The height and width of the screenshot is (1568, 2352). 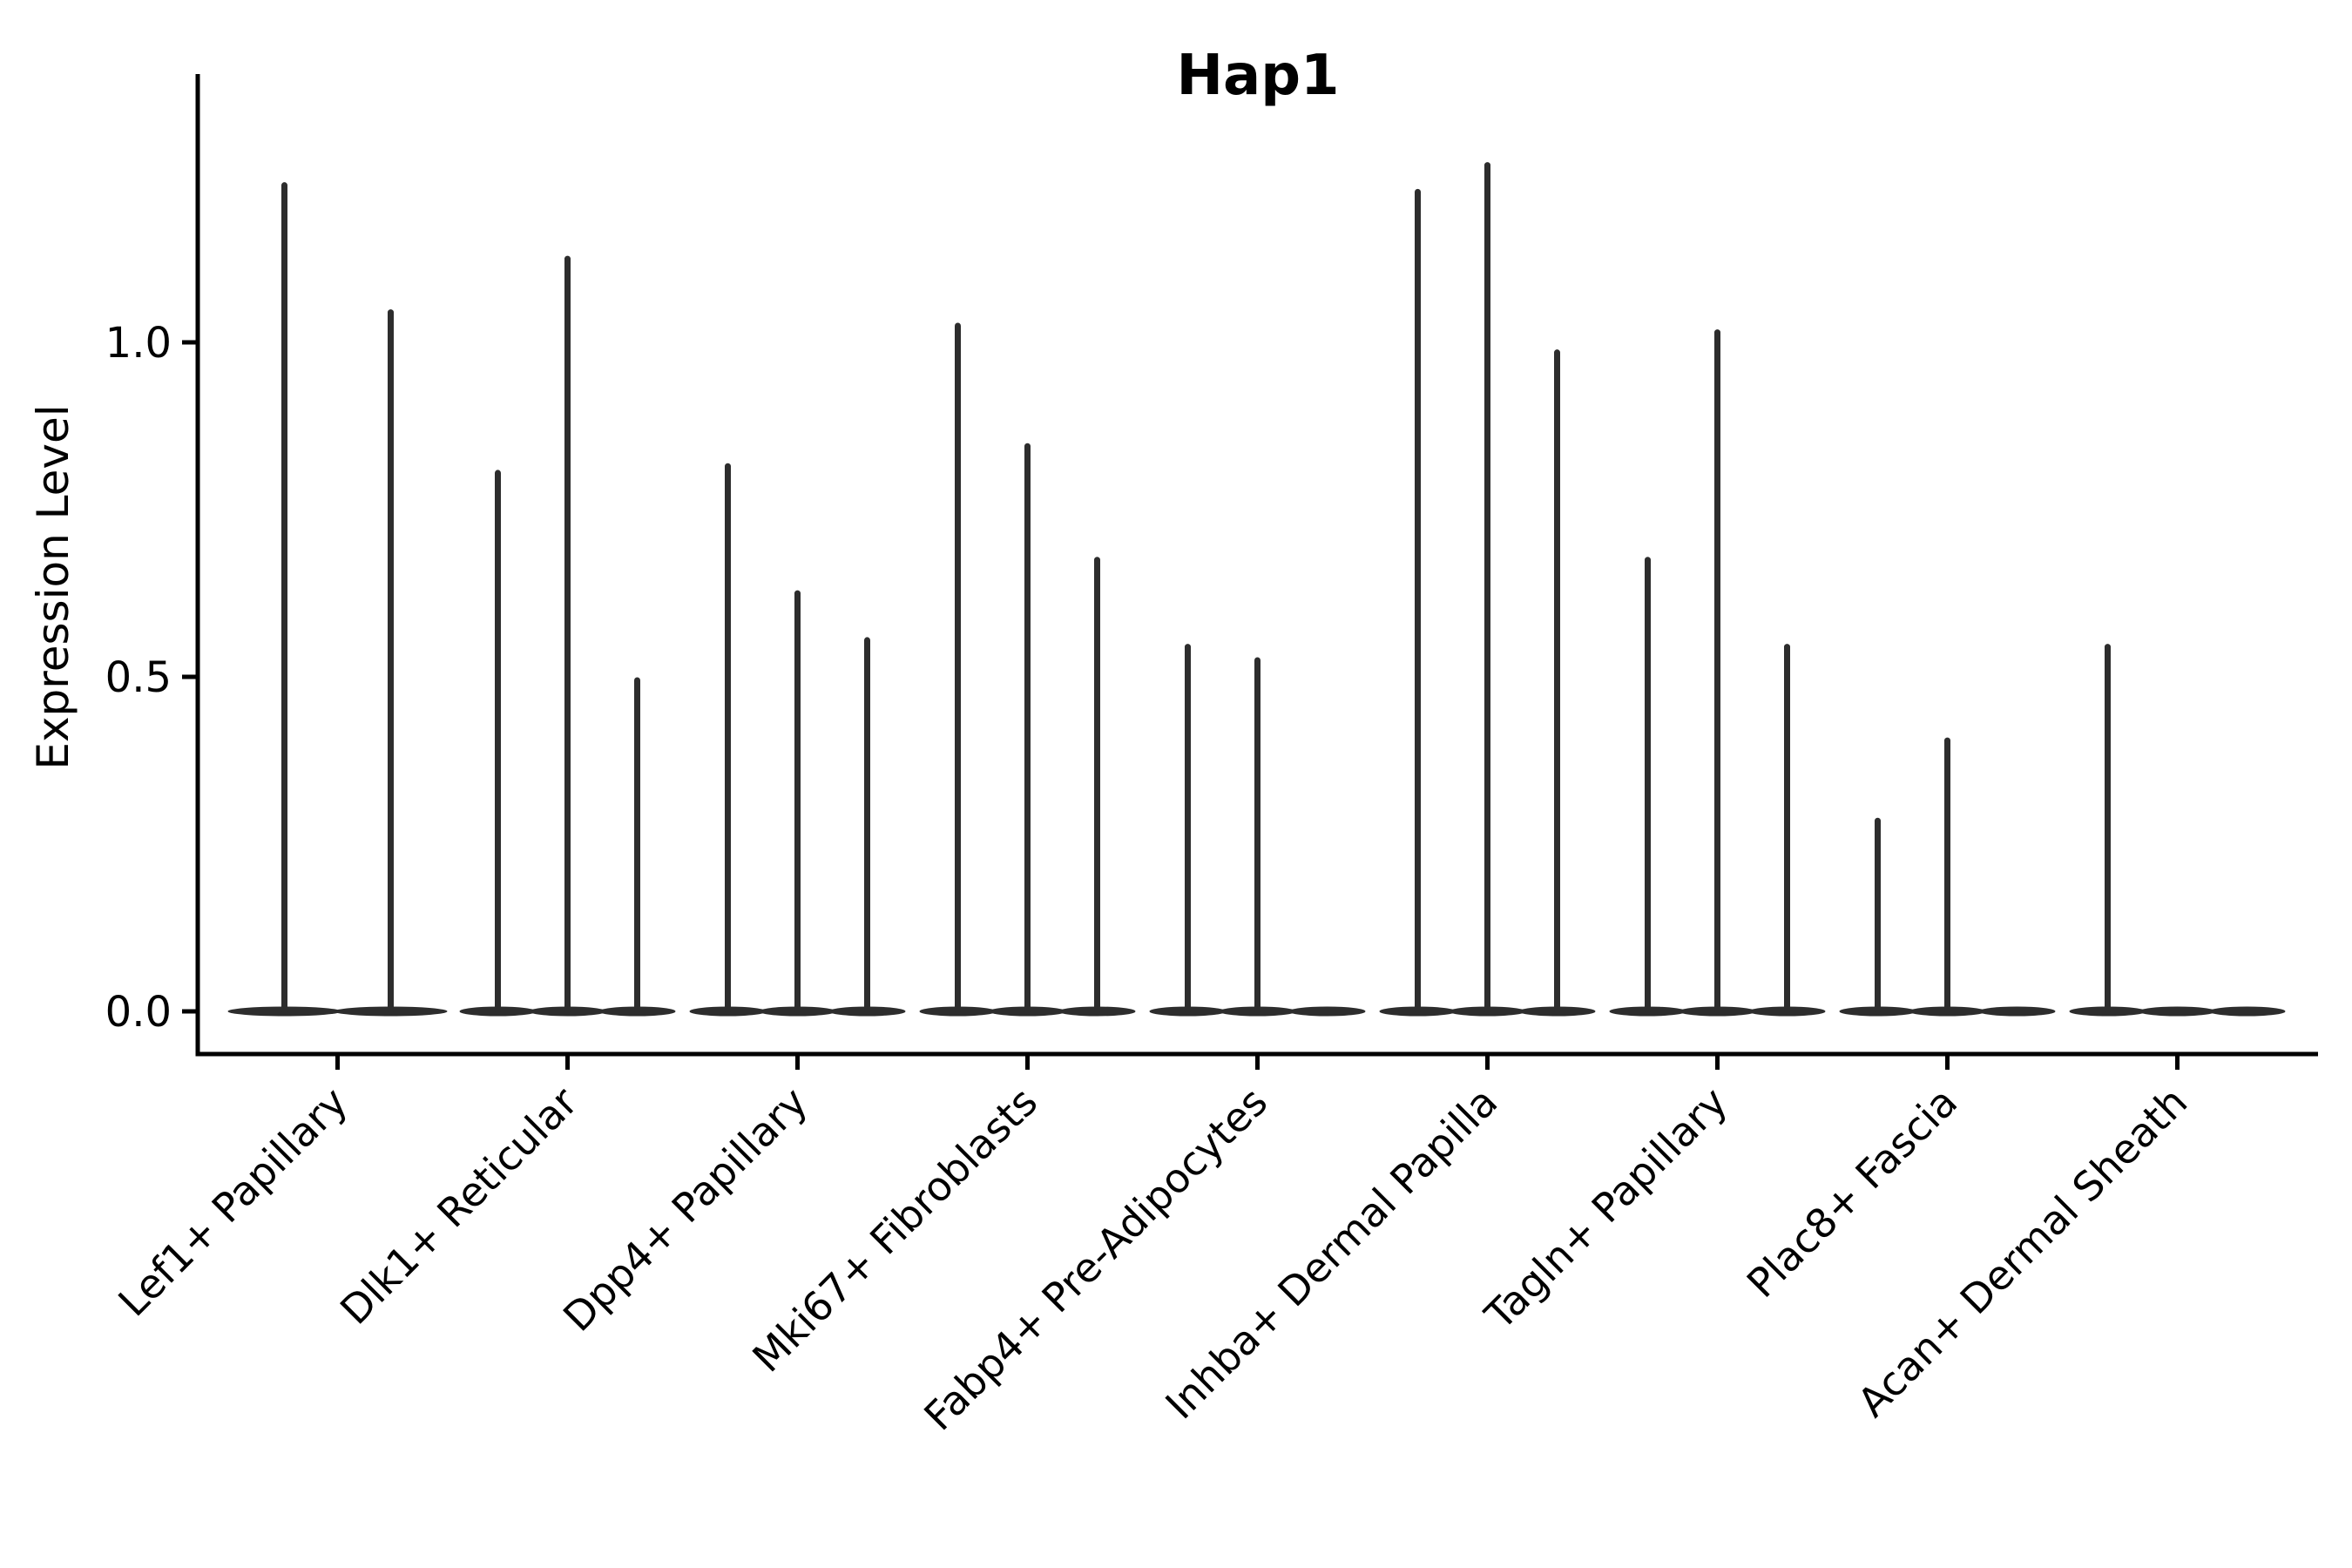 I want to click on y-tick-label: 1.0, so click(x=138, y=343).